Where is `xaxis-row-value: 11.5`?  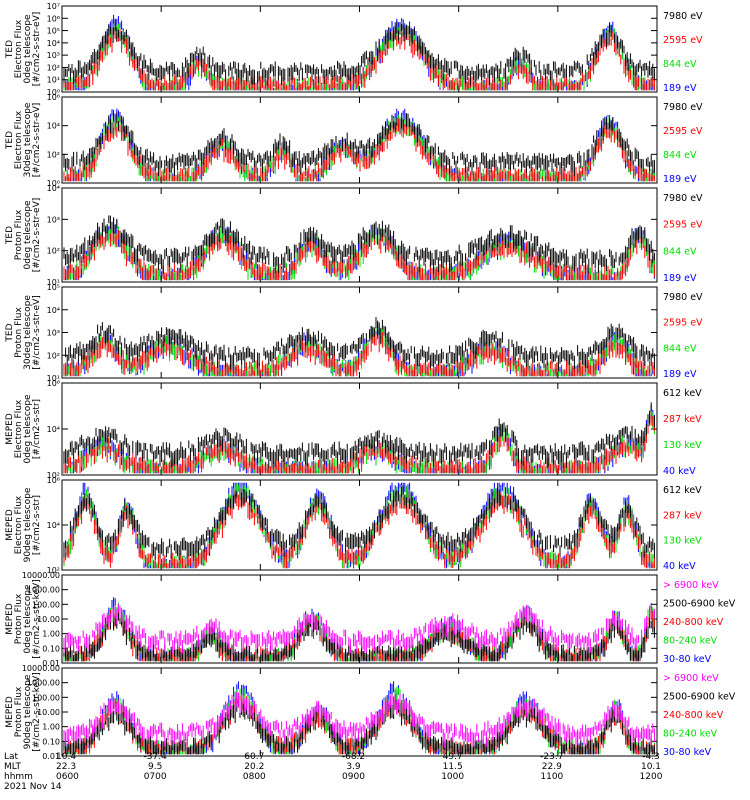 xaxis-row-value: 11.5 is located at coordinates (453, 767).